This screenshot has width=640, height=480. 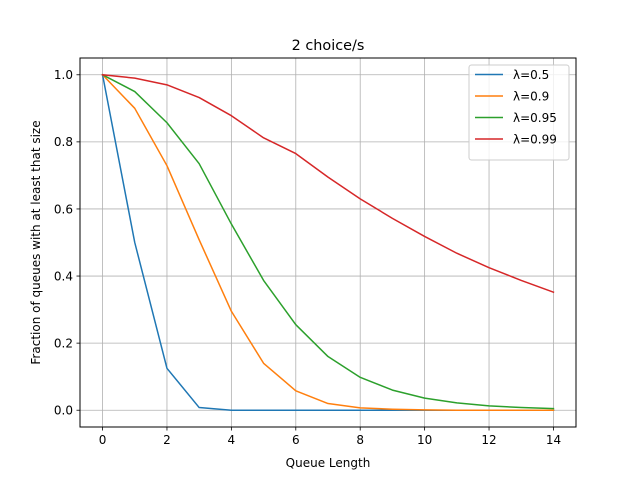 What do you see at coordinates (488, 440) in the screenshot?
I see `x-tick-label: 12` at bounding box center [488, 440].